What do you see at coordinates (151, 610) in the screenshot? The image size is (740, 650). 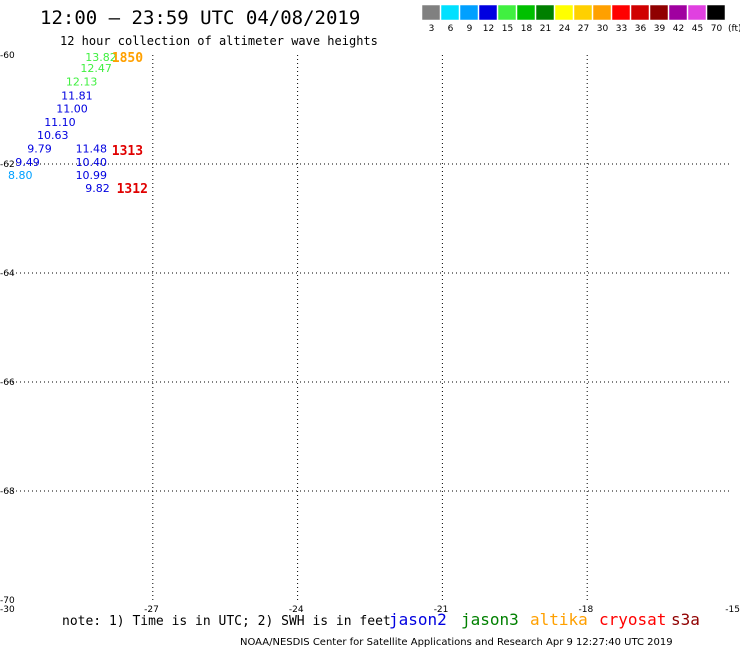 I see `x-tick-label: -27` at bounding box center [151, 610].